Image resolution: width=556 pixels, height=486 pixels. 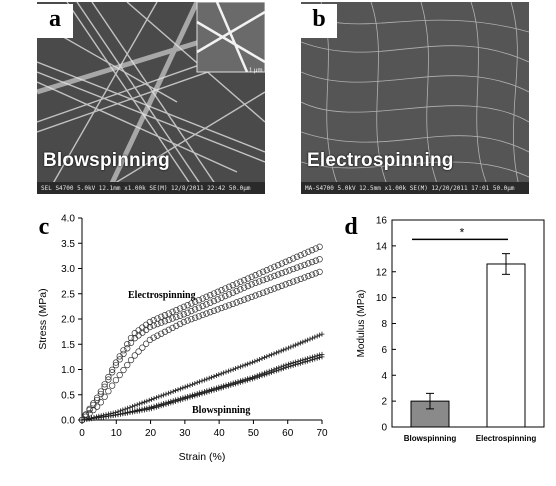 What do you see at coordinates (256, 71) in the screenshot?
I see `scale-bar-label: 1 μm` at bounding box center [256, 71].